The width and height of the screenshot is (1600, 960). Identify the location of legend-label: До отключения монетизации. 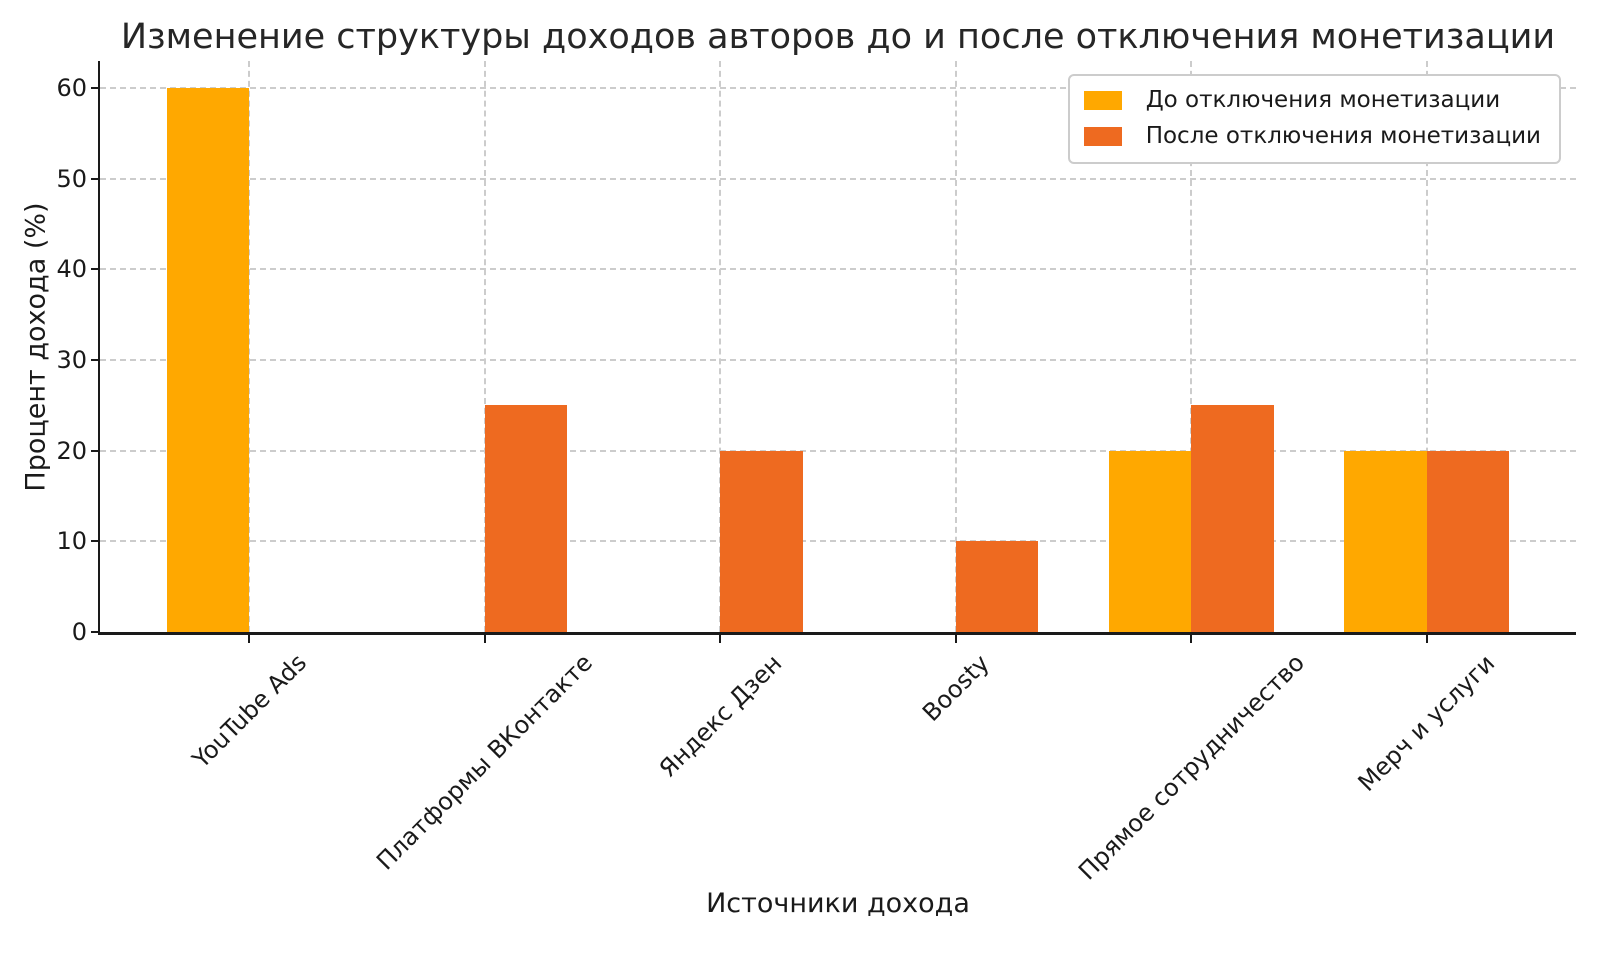
(1323, 100).